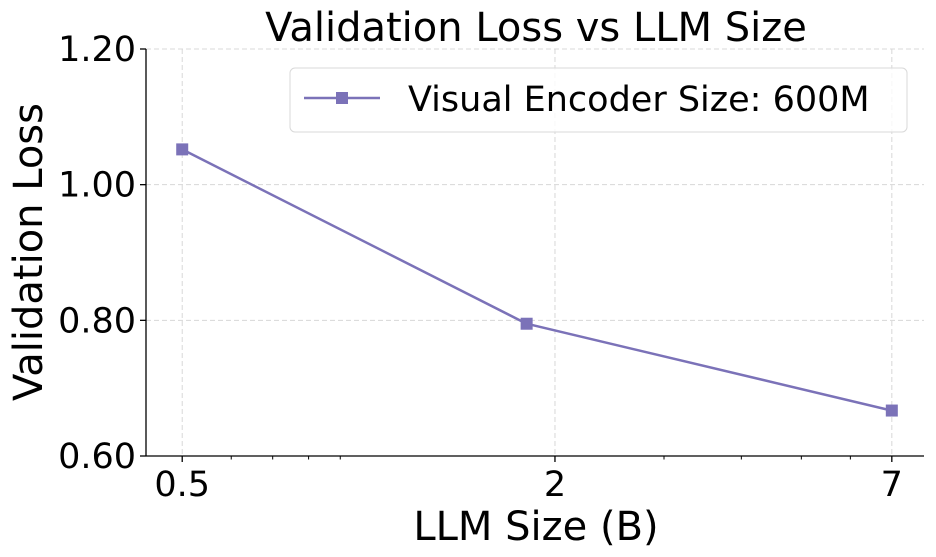 The image size is (936, 557). I want to click on chart-title: Validation Loss vs LLM Size, so click(536, 28).